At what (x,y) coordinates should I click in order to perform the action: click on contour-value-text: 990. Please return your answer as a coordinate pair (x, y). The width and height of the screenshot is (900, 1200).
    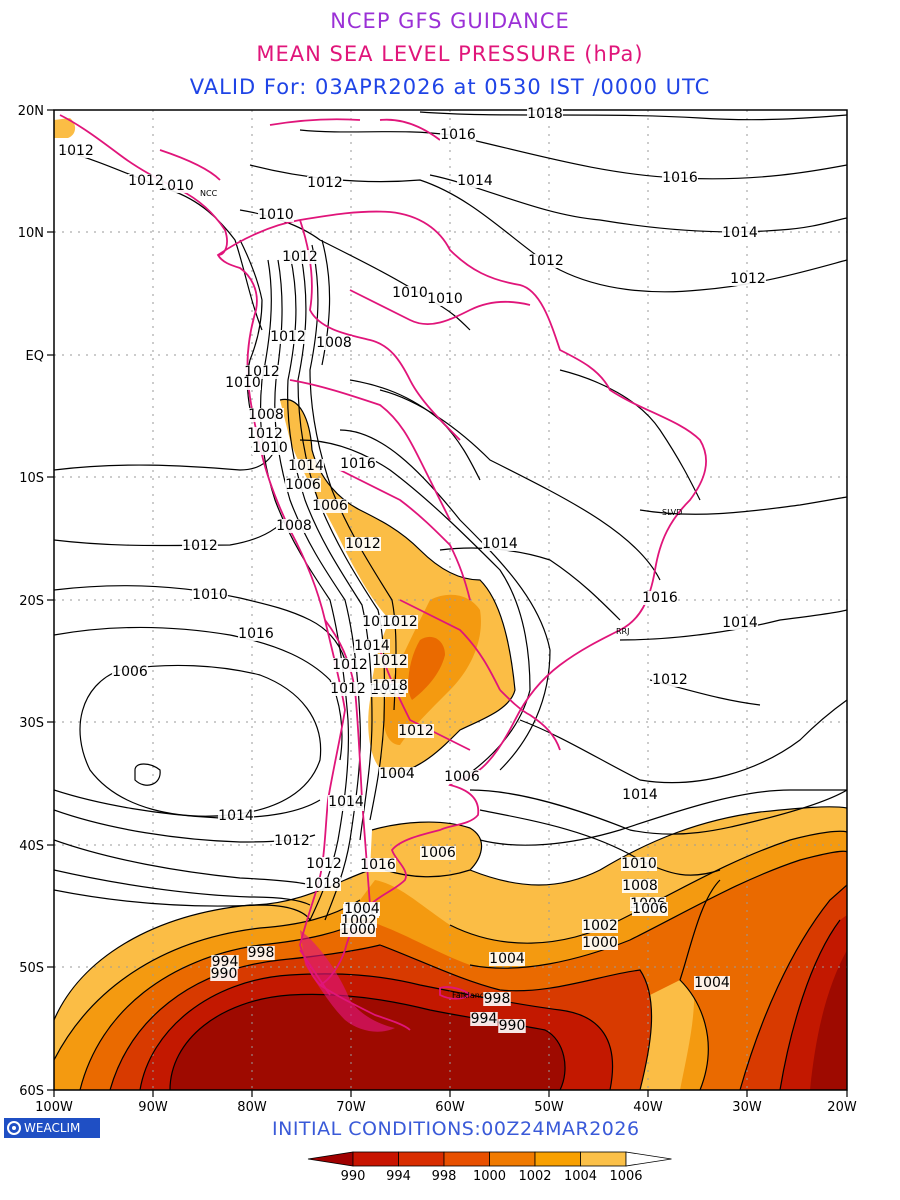
    Looking at the image, I should click on (224, 974).